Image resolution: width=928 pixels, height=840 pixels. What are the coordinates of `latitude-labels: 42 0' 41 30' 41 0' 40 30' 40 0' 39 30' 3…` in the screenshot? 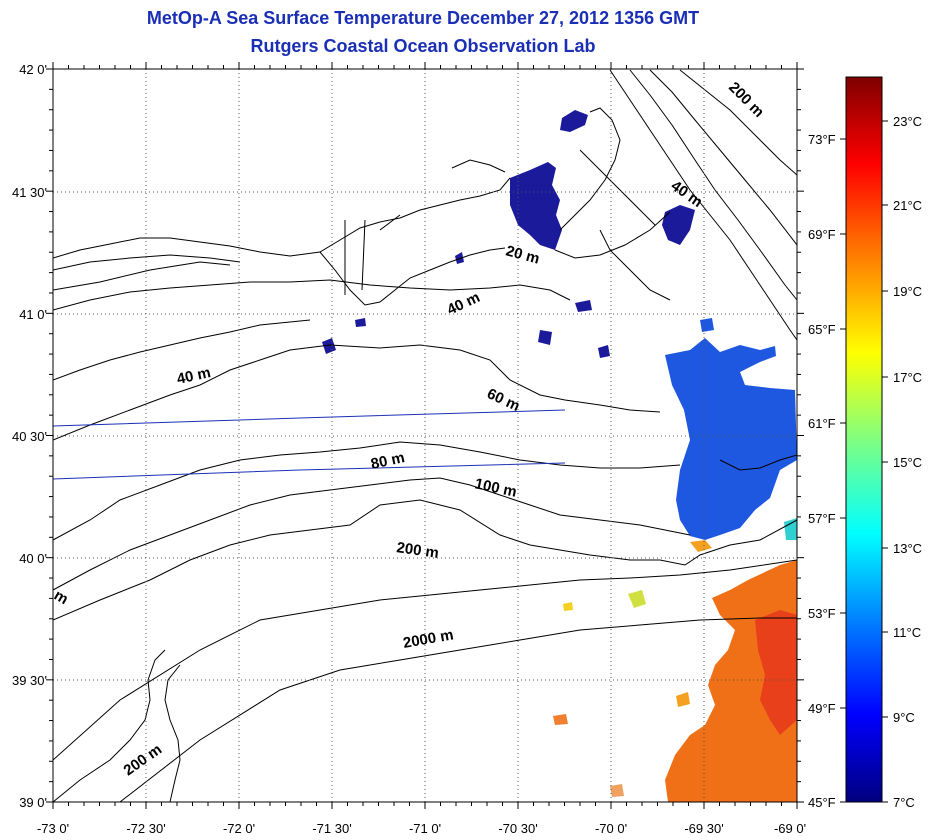 It's located at (29, 436).